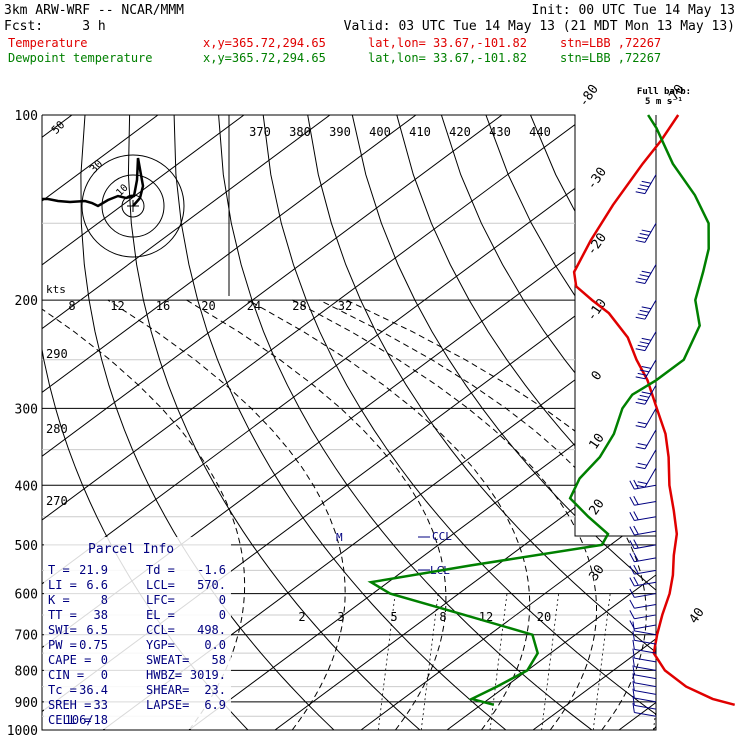  I want to click on parcel-info-cell: 6.6, so click(97, 585).